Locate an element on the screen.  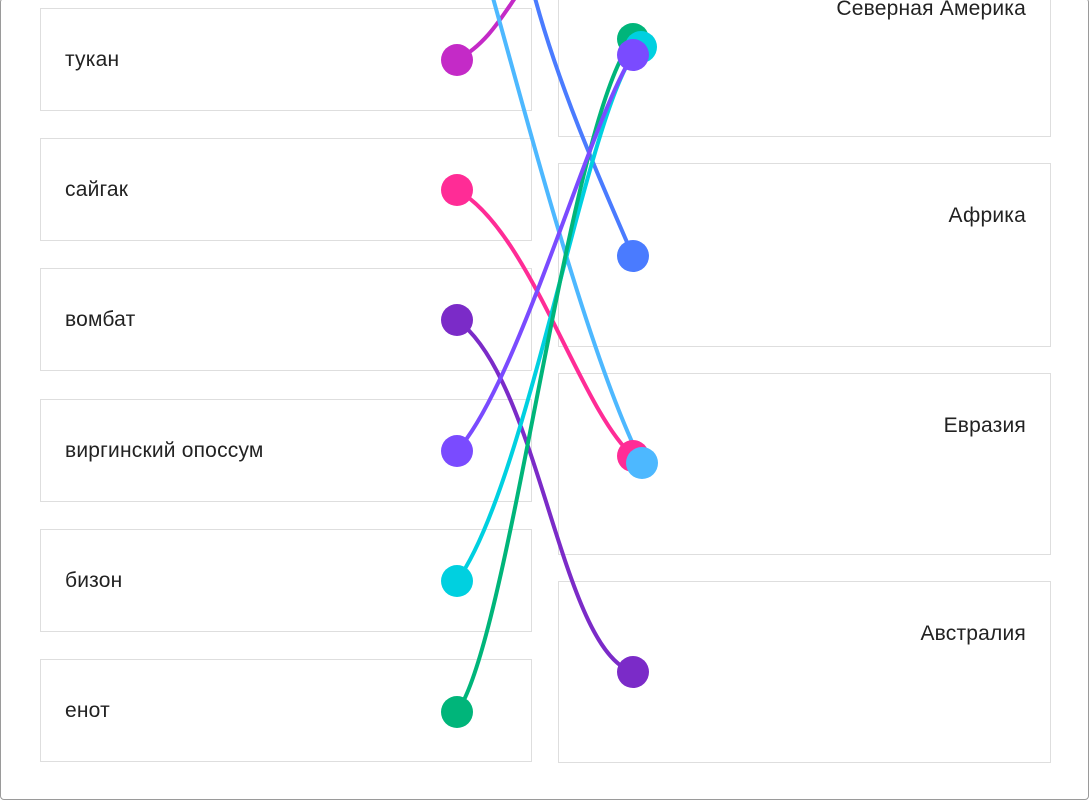
right-item-label: Африка is located at coordinates (987, 215).